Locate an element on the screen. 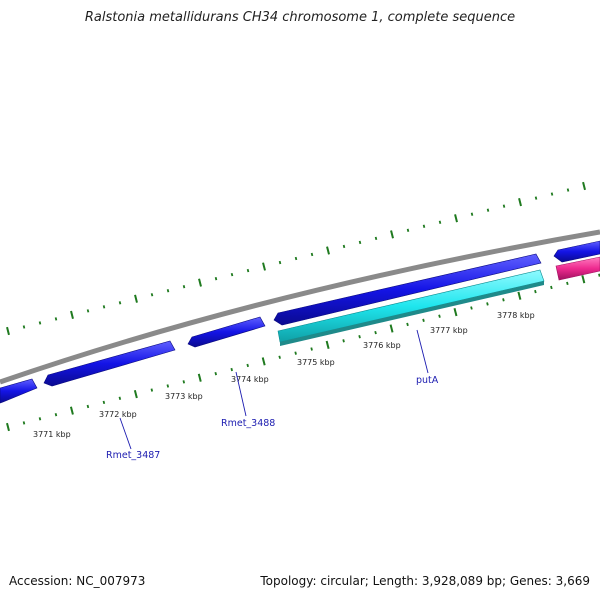  leader-puta is located at coordinates (422, 351).